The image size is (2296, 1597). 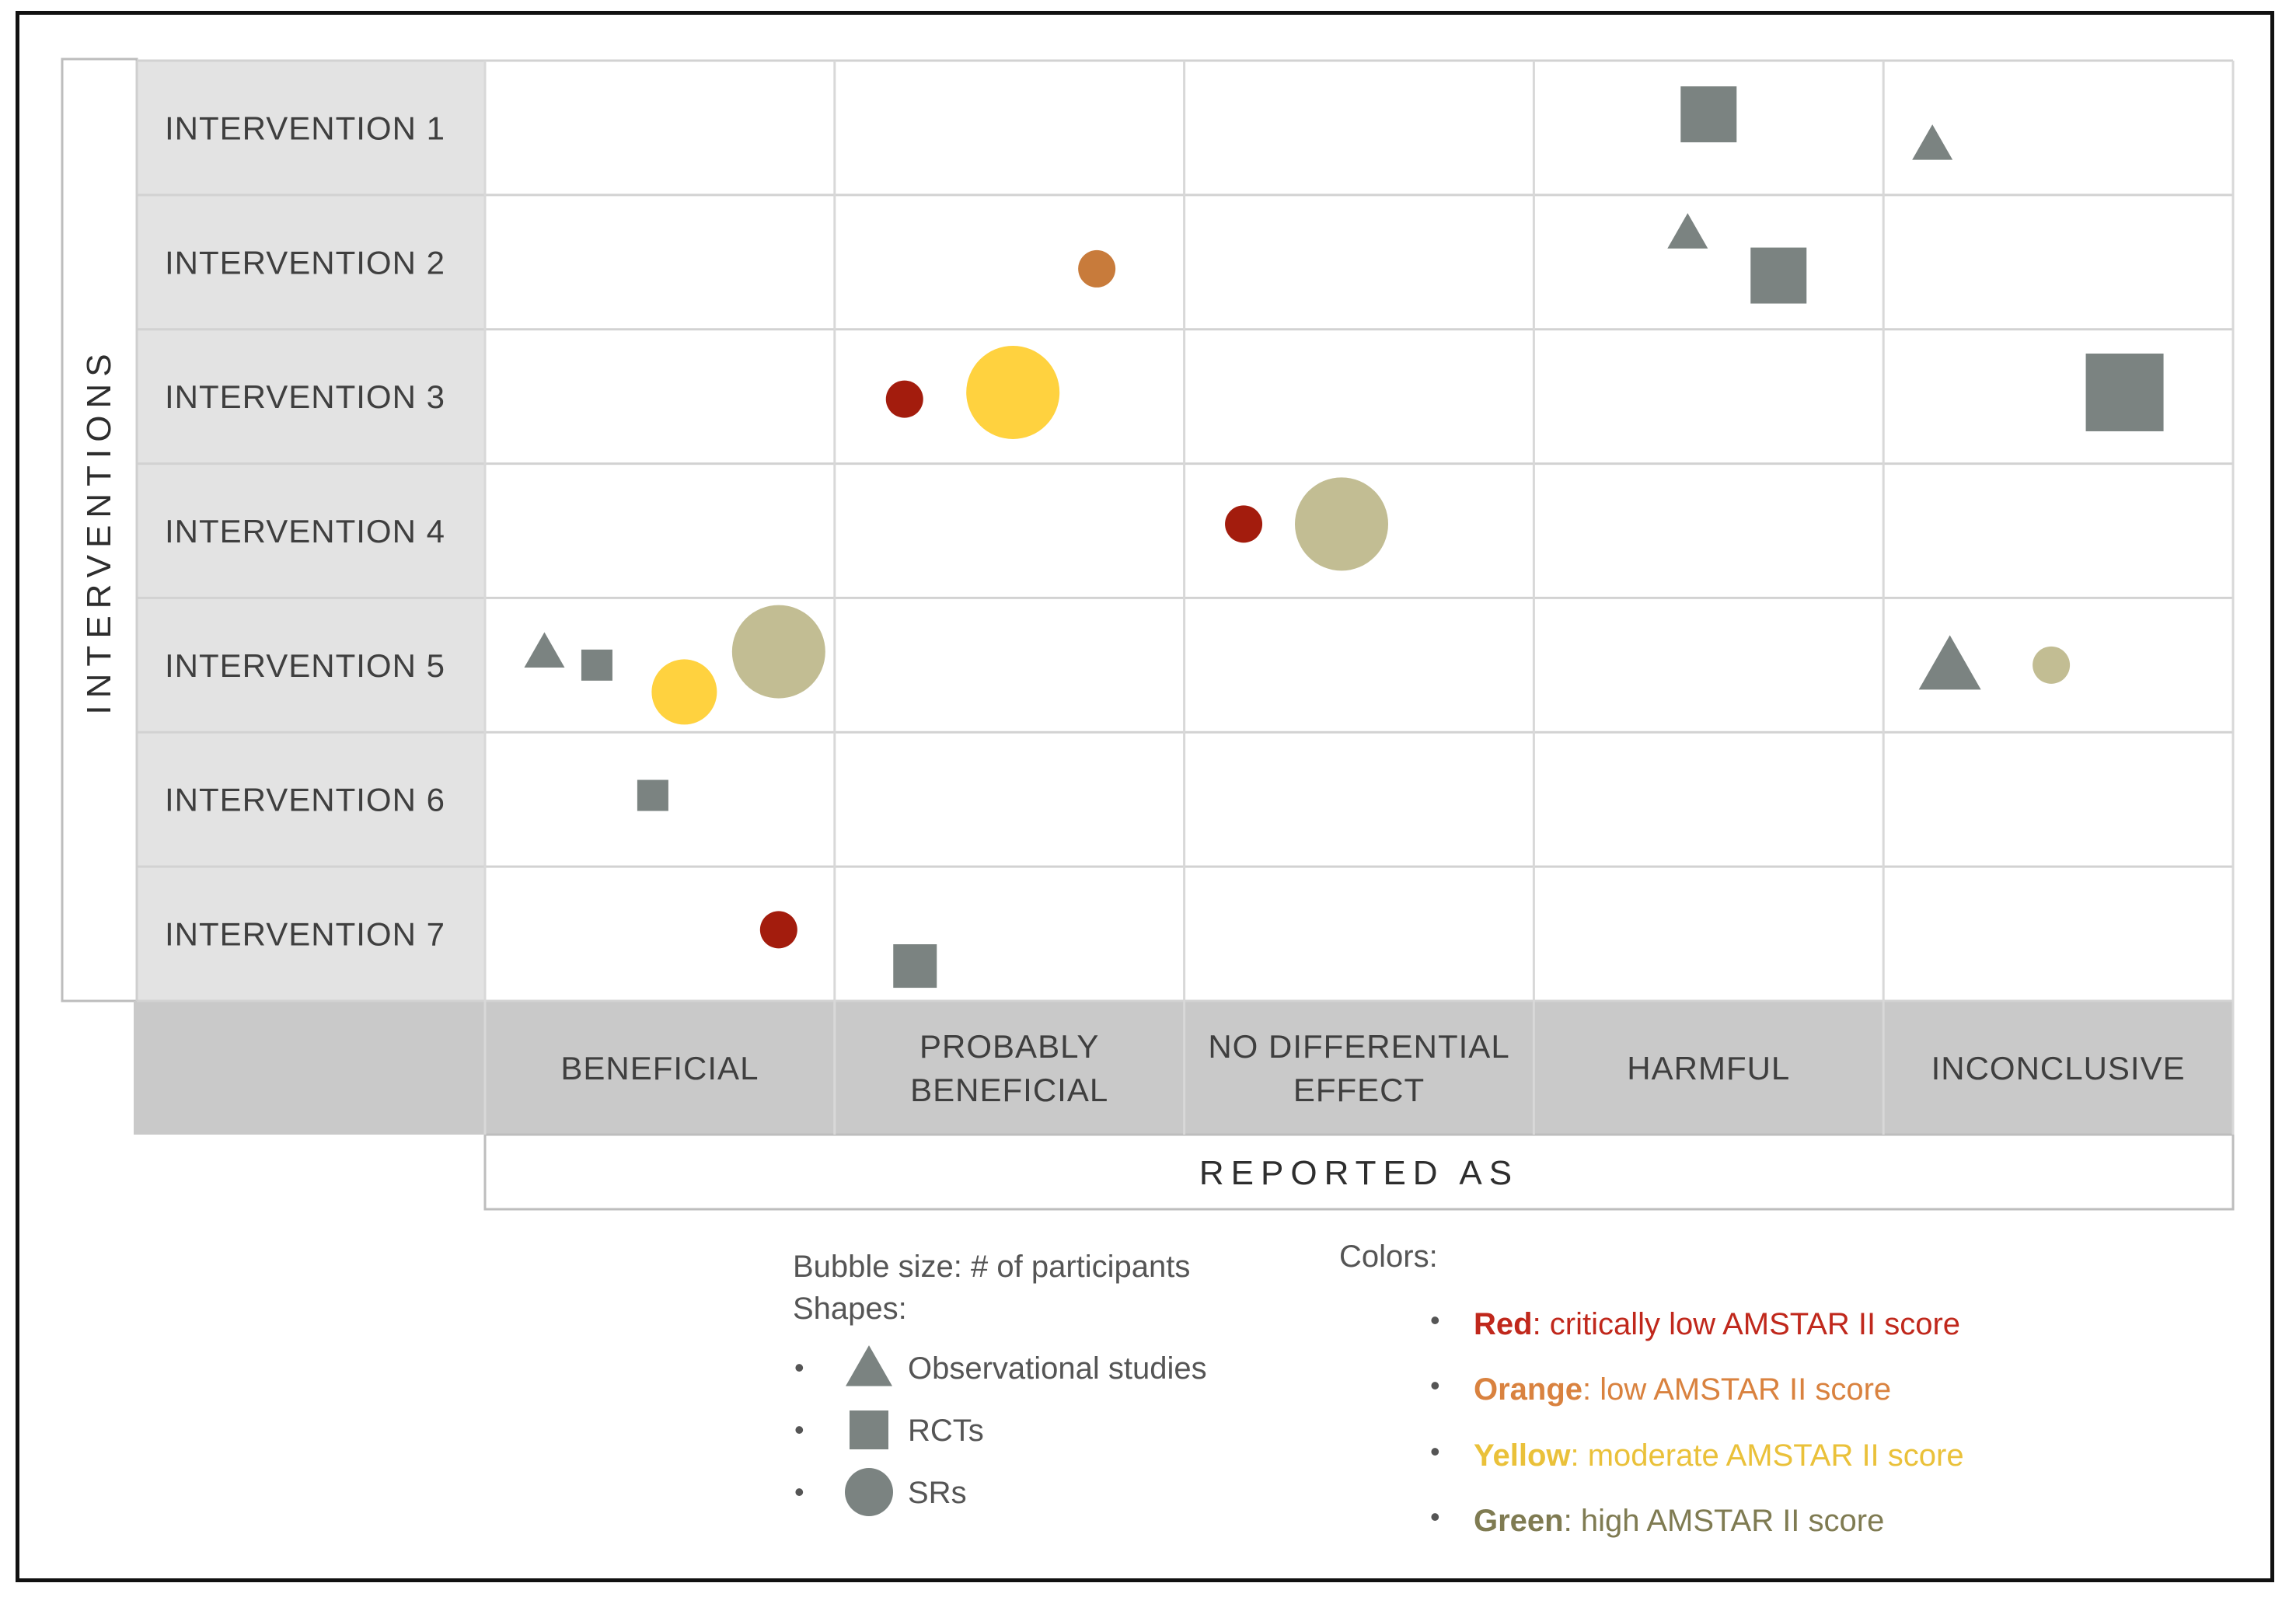 I want to click on y-axis-title-box, so click(x=100, y=530).